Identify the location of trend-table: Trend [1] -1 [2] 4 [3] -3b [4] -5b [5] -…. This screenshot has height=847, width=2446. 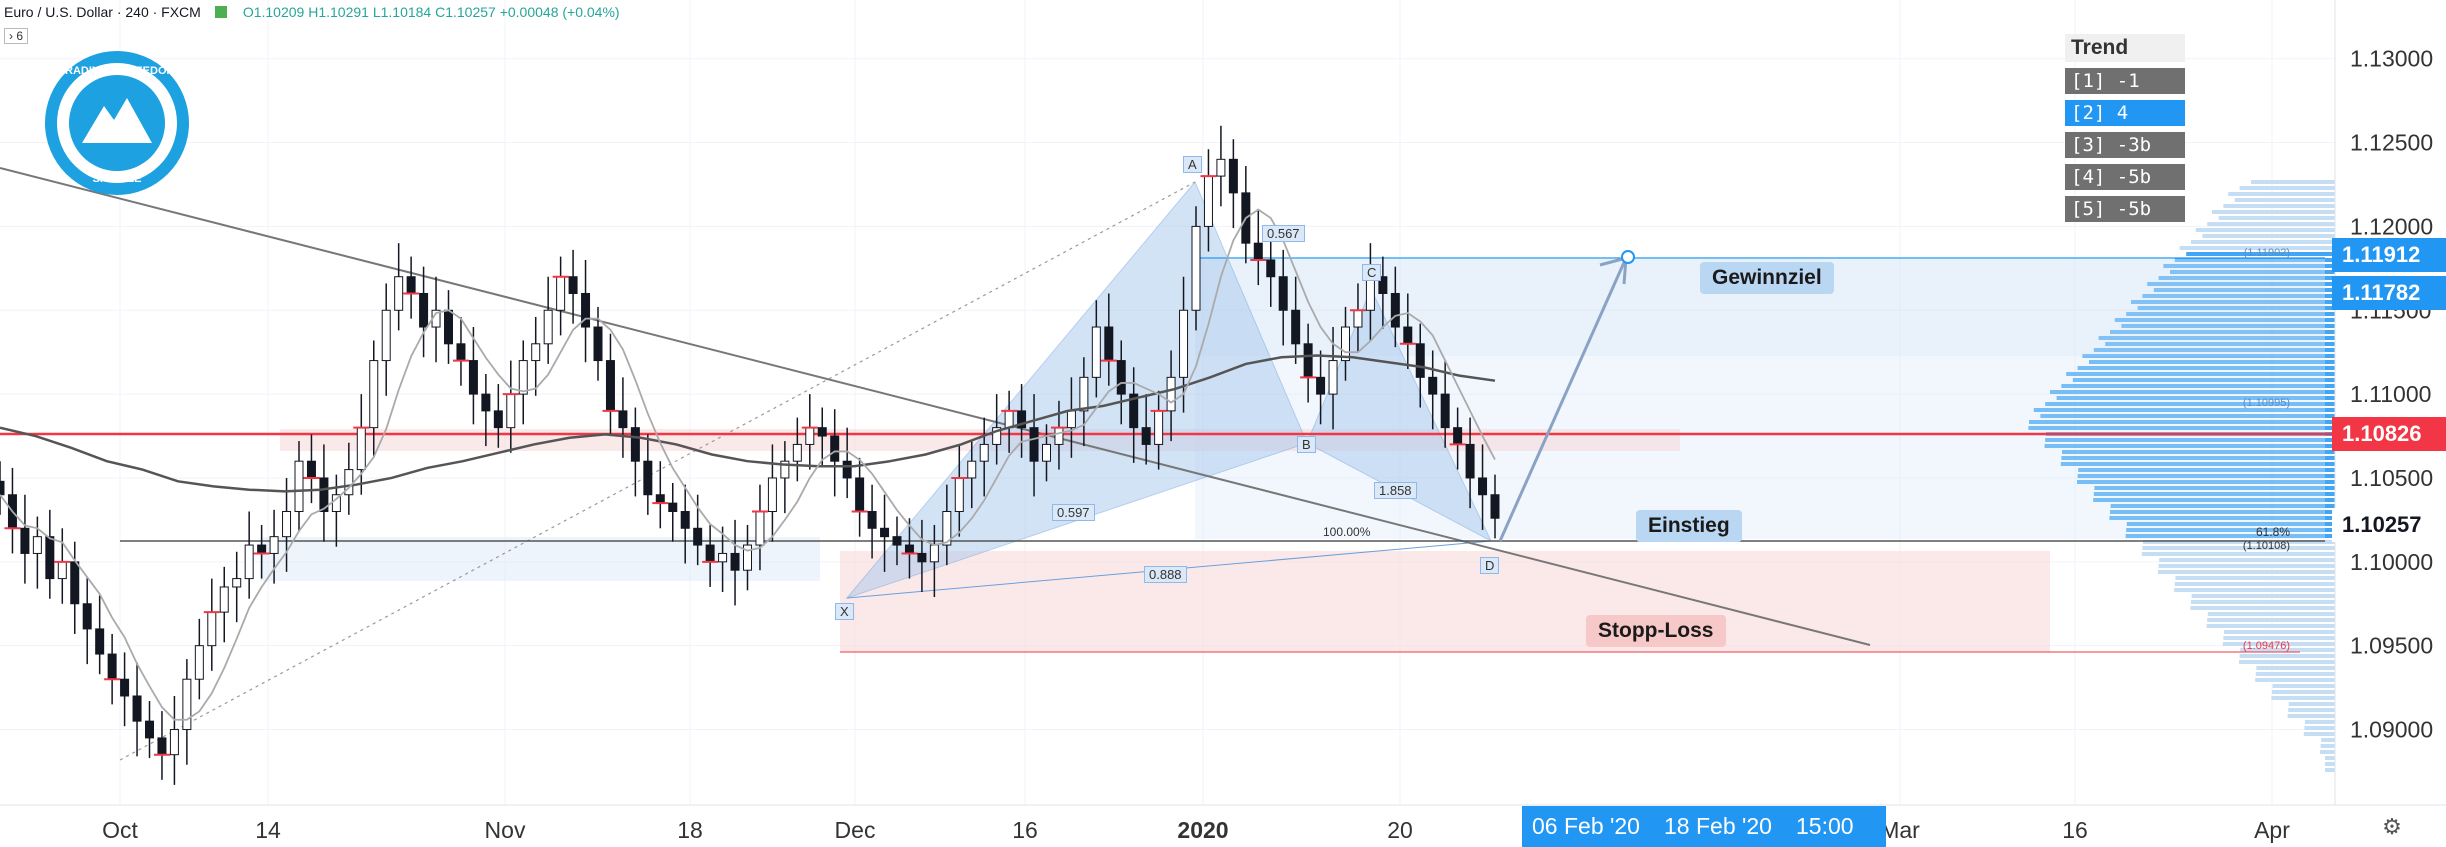
(2125, 128).